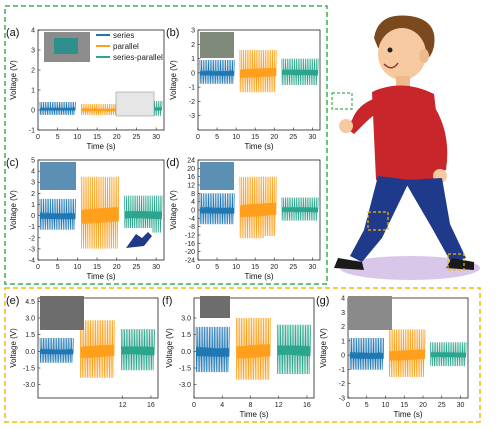  Describe the element at coordinates (346, 126) in the screenshot. I see `left-hand` at that location.